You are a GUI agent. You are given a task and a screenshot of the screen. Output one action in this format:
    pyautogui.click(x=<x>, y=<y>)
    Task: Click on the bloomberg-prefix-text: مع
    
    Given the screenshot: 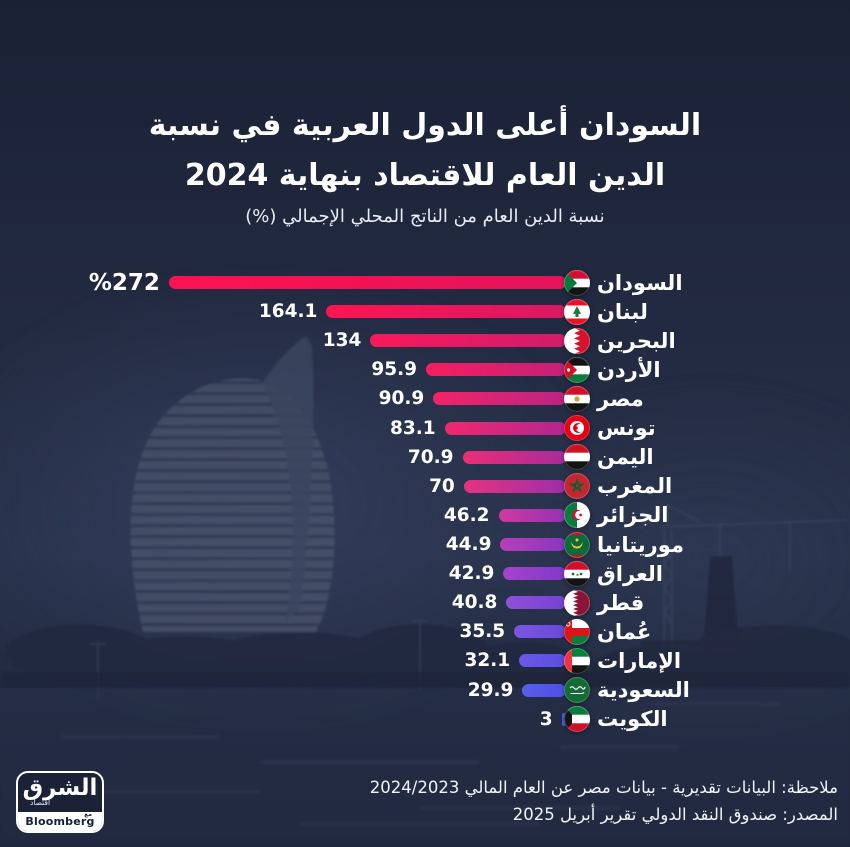 What is the action you would take?
    pyautogui.click(x=88, y=814)
    